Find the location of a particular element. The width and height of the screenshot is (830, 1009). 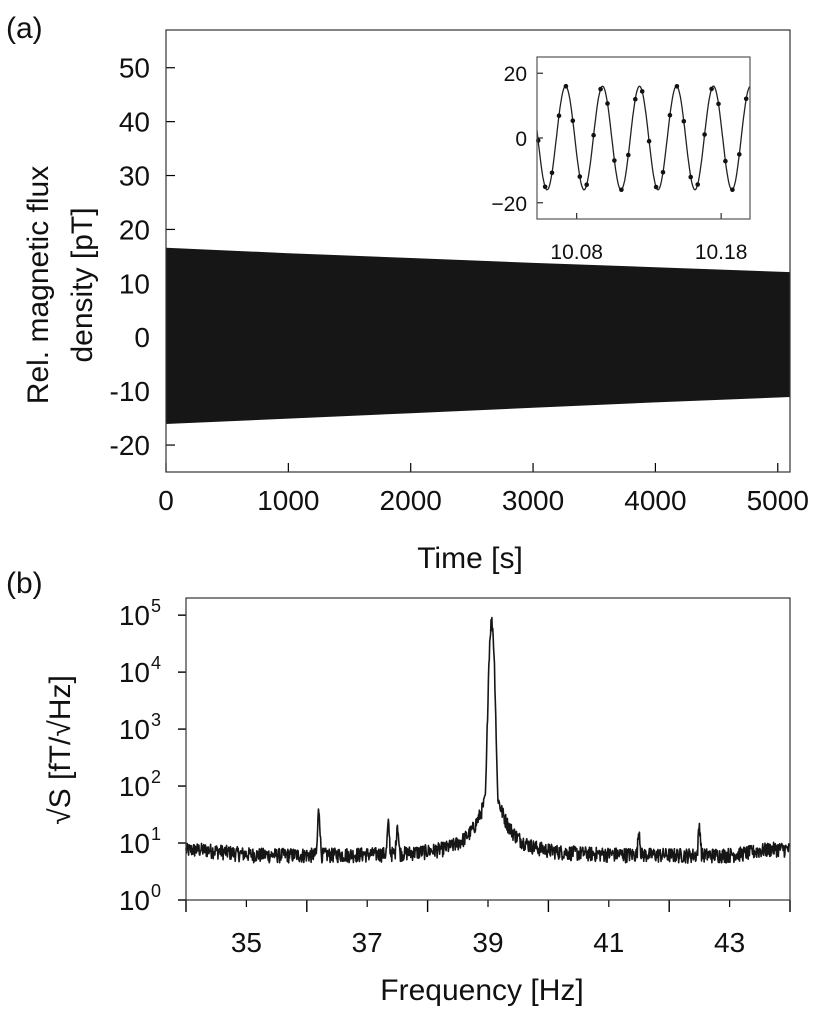

panel-b-ylabel: √S [fT/√Hz] is located at coordinates (60, 750).